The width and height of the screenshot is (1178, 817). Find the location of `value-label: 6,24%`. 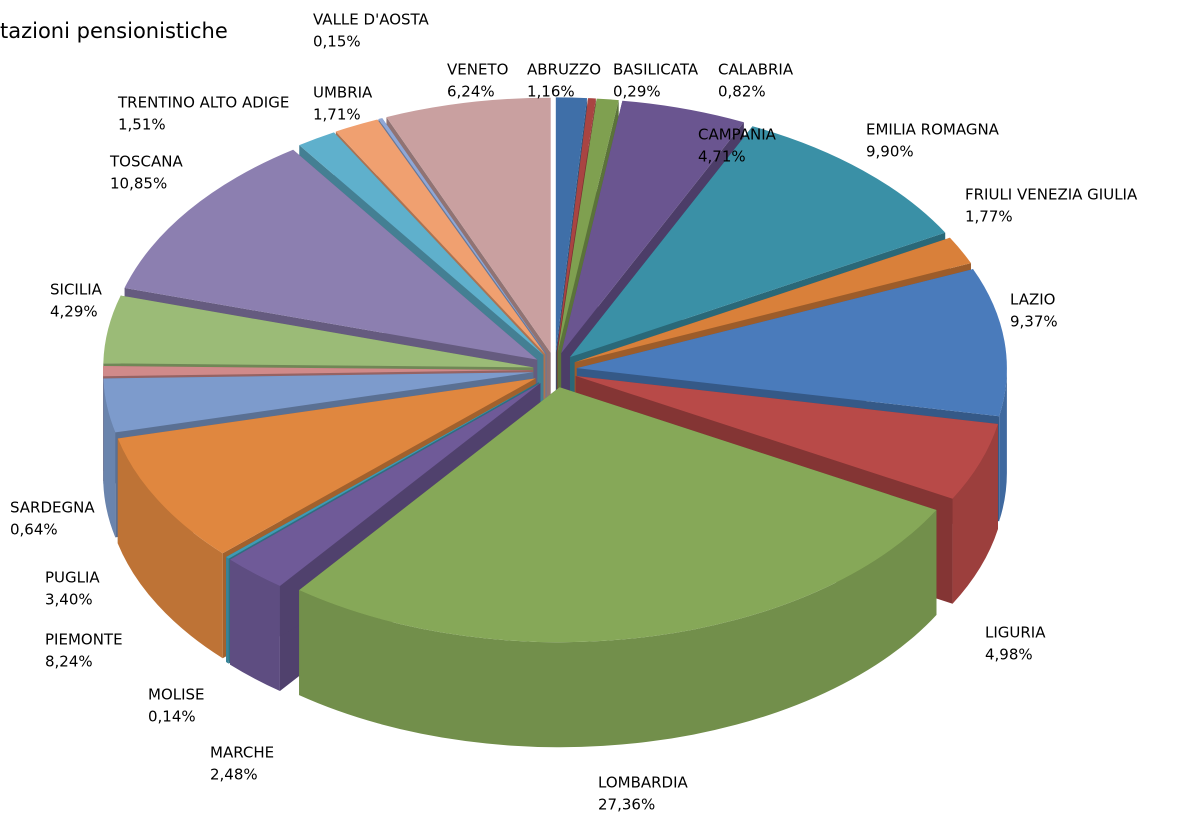

value-label: 6,24% is located at coordinates (471, 92).